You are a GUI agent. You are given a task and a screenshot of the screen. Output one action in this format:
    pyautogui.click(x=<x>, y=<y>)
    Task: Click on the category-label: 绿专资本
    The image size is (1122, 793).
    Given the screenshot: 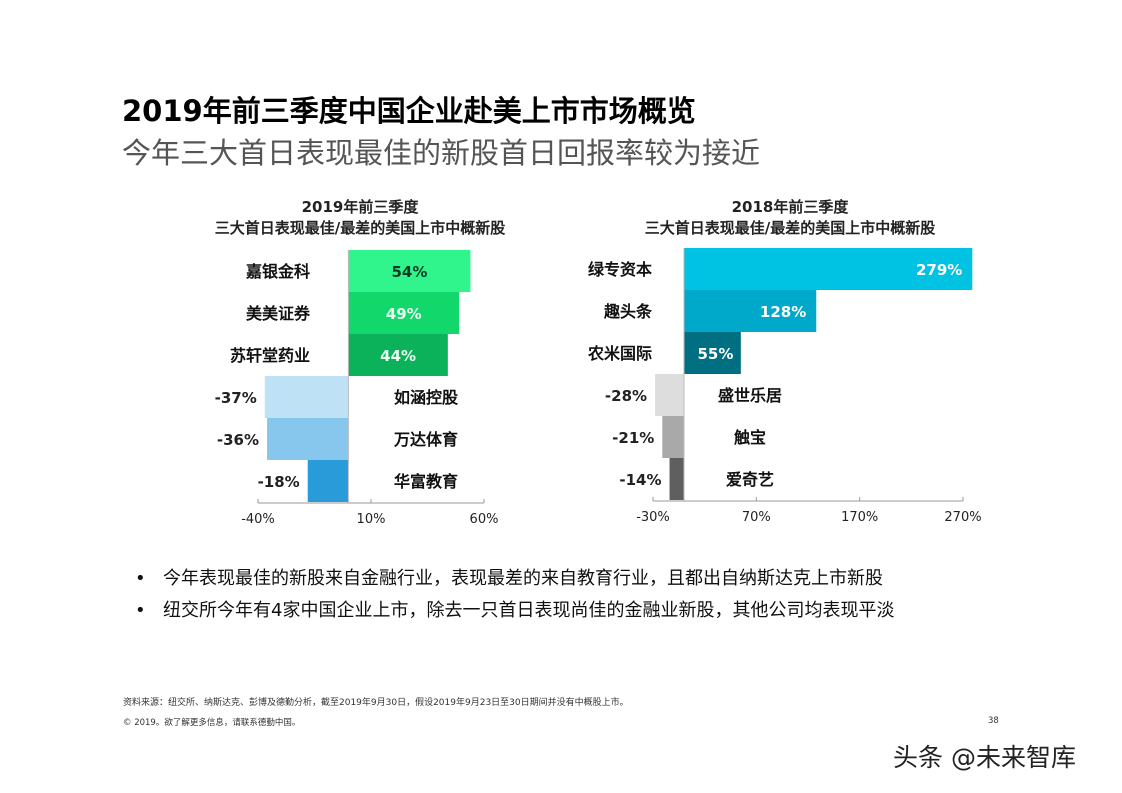 What is the action you would take?
    pyautogui.click(x=620, y=269)
    